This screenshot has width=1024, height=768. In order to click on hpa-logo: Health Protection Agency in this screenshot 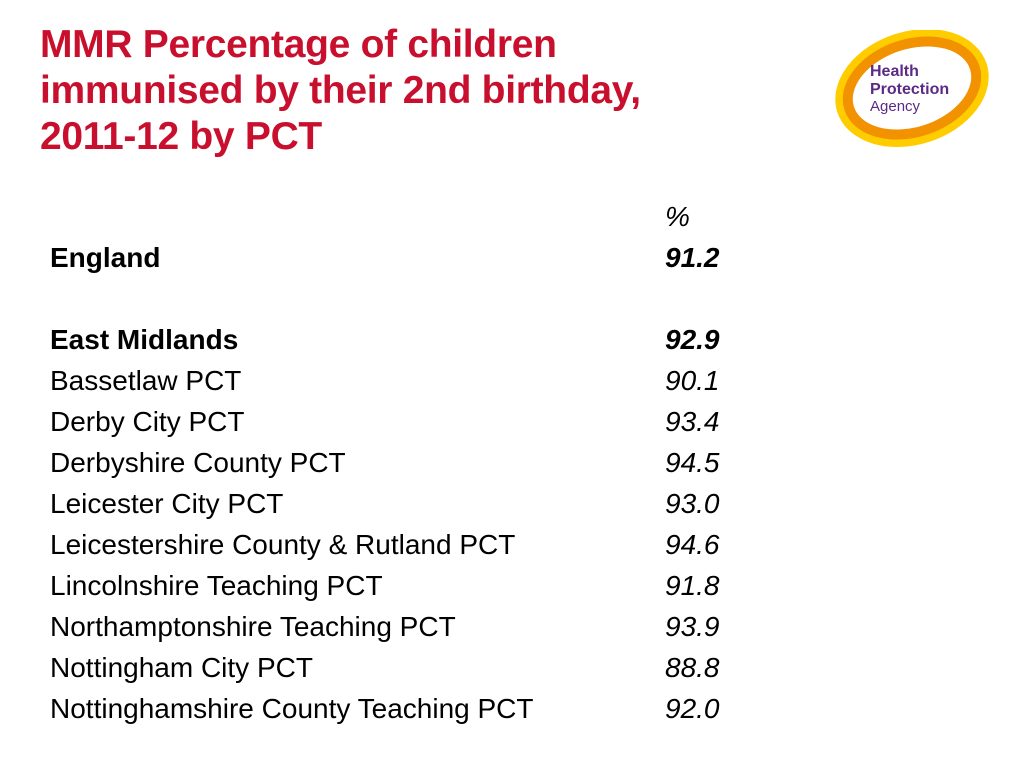, I will do `click(912, 88)`.